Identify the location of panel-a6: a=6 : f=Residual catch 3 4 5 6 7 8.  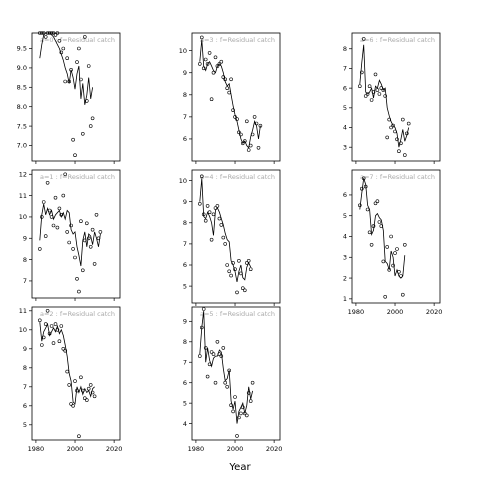
(392, 98).